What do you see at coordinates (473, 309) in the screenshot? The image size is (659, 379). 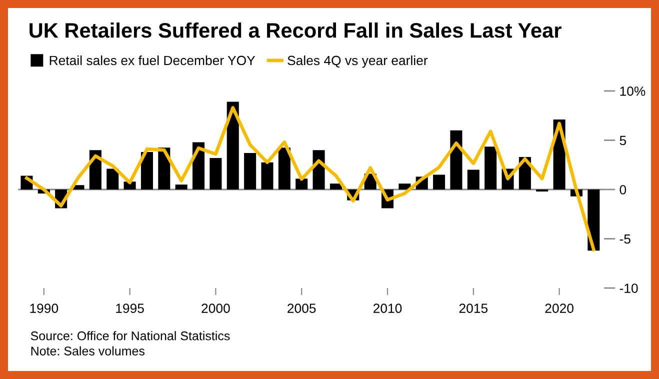 I see `x-tick-label: 2015` at bounding box center [473, 309].